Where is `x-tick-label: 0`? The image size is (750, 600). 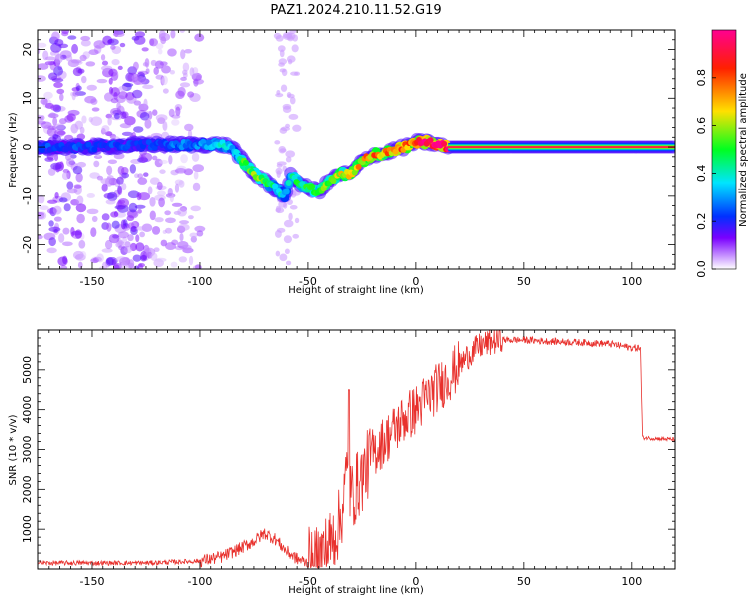
x-tick-label: 0 is located at coordinates (415, 581).